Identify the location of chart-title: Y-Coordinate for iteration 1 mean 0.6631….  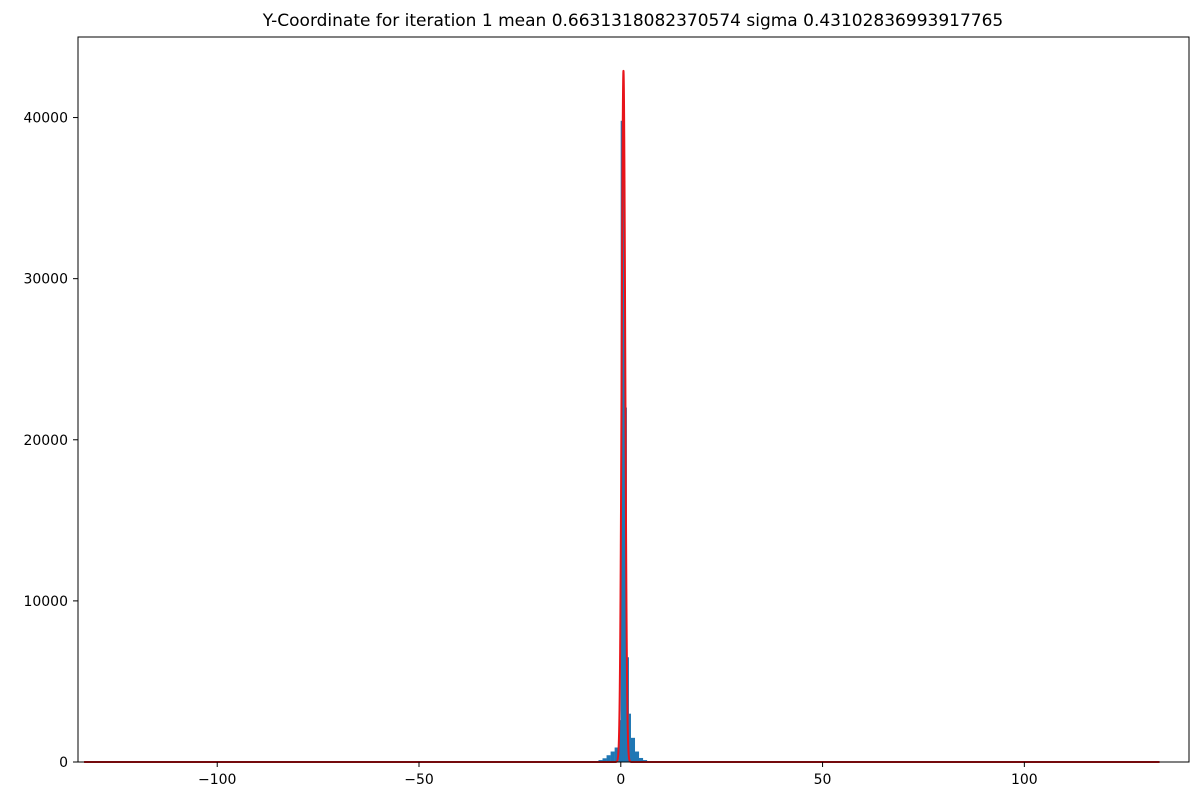
(632, 21).